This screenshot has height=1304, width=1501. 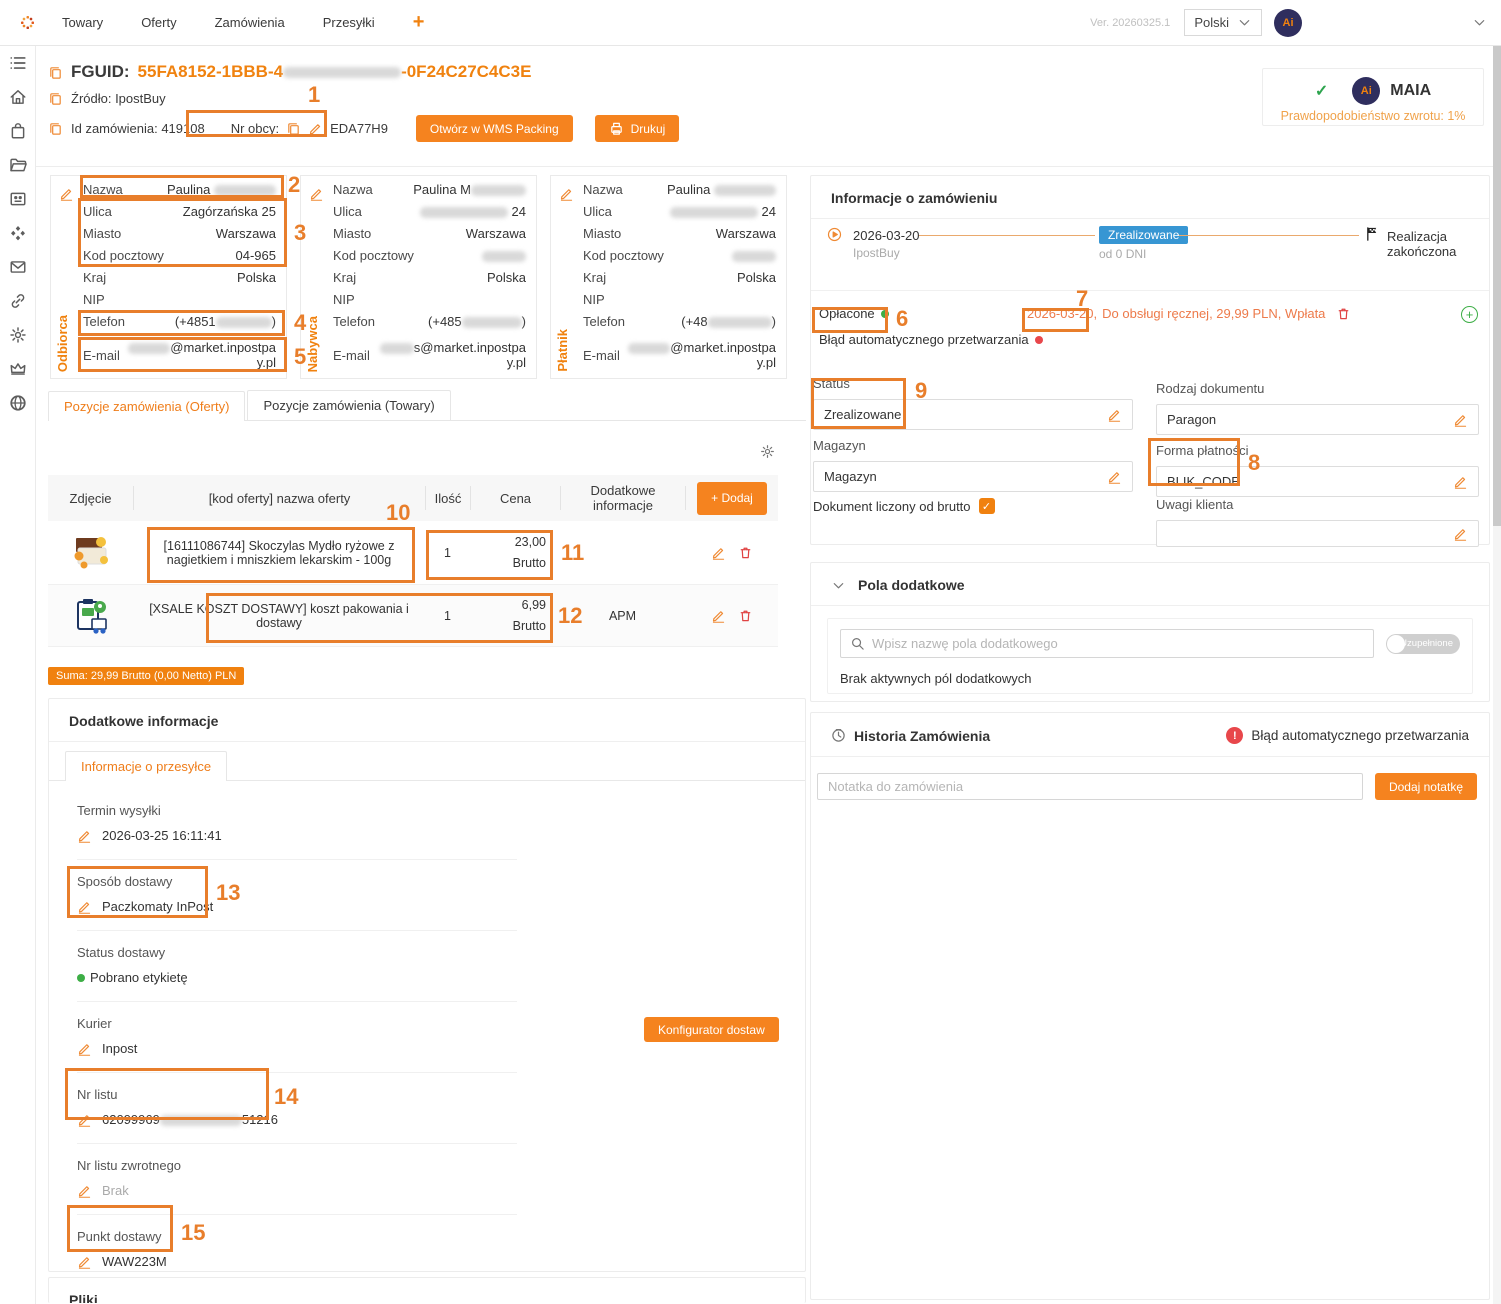 What do you see at coordinates (1396, 643) in the screenshot?
I see `toggle-knob` at bounding box center [1396, 643].